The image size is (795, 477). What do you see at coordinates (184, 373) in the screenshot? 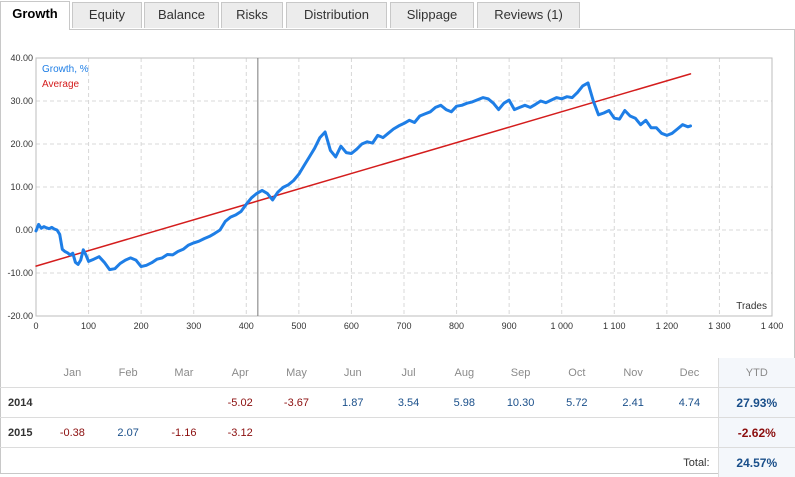
I see `month-header: Mar` at bounding box center [184, 373].